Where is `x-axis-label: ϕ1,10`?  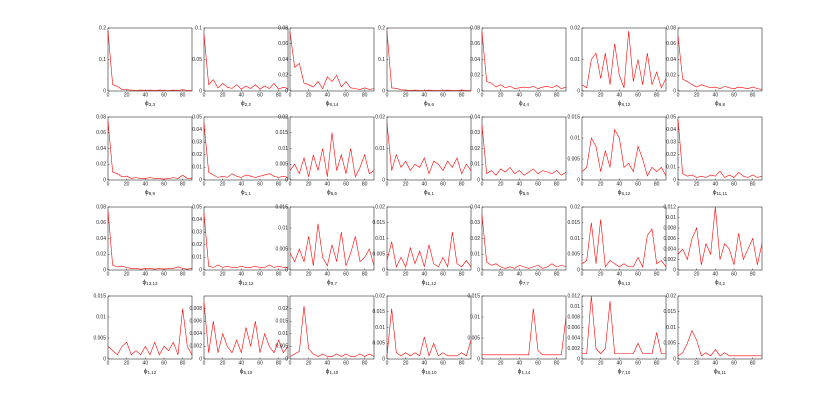 x-axis-label: ϕ1,10 is located at coordinates (332, 371).